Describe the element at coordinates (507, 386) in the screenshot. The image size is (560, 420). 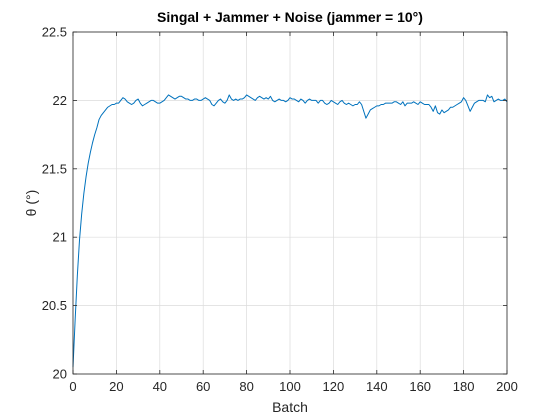
I see `x-tick-label: 200` at that location.